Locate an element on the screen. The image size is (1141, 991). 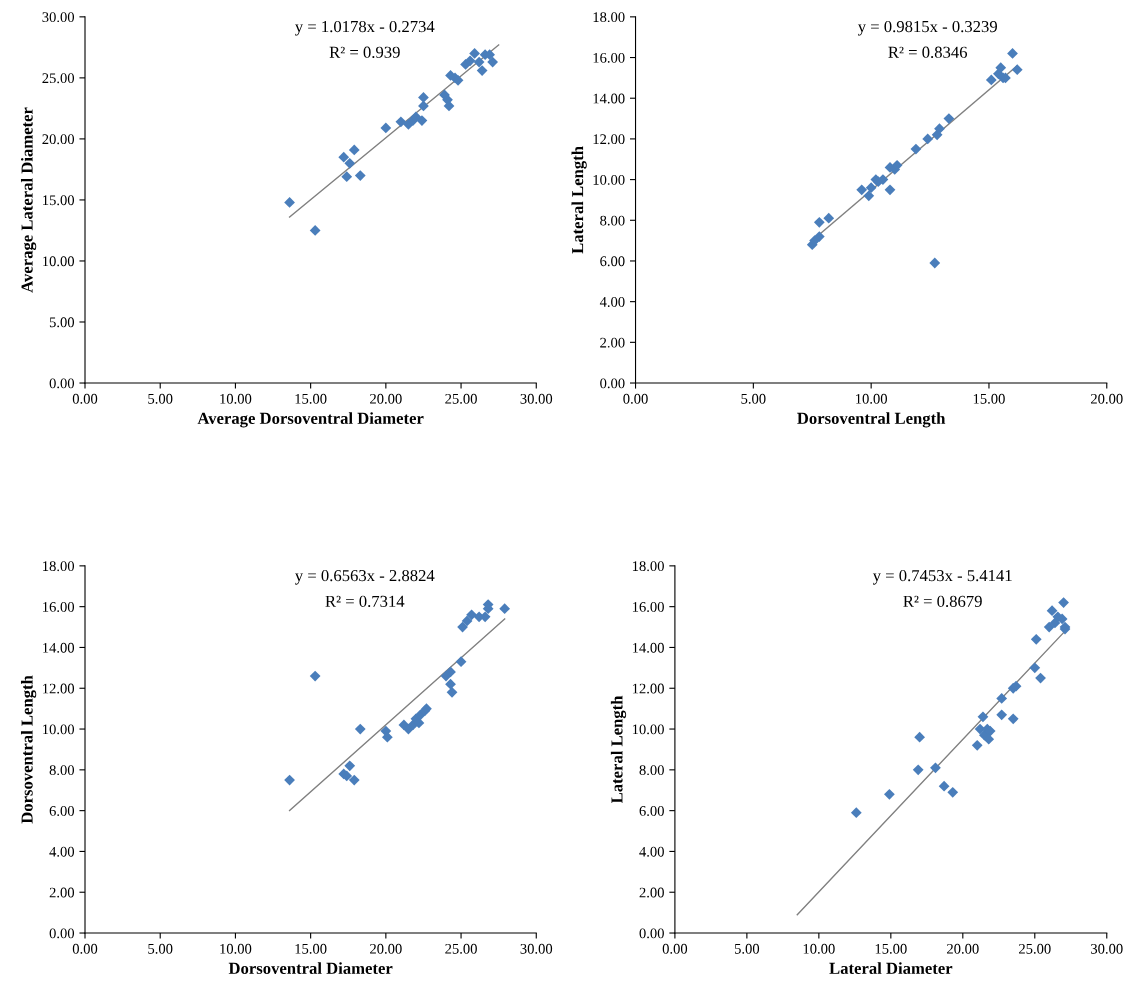
x-axis-title: Dorsoventral Diameter is located at coordinates (310, 968).